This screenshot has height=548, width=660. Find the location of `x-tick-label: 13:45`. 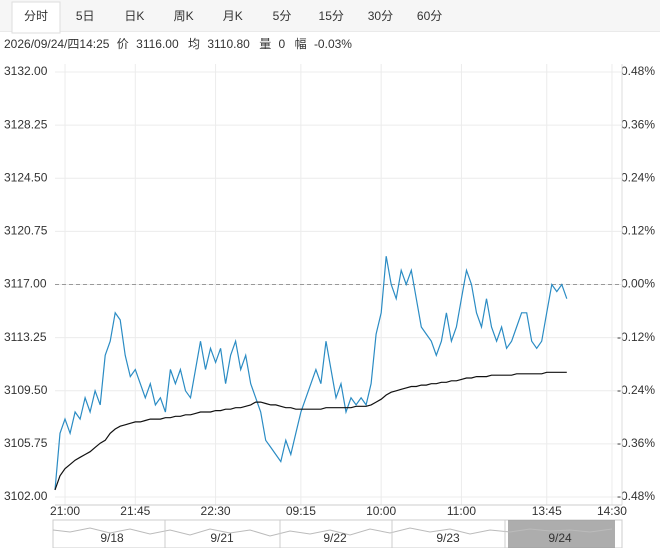

x-tick-label: 13:45 is located at coordinates (547, 511).